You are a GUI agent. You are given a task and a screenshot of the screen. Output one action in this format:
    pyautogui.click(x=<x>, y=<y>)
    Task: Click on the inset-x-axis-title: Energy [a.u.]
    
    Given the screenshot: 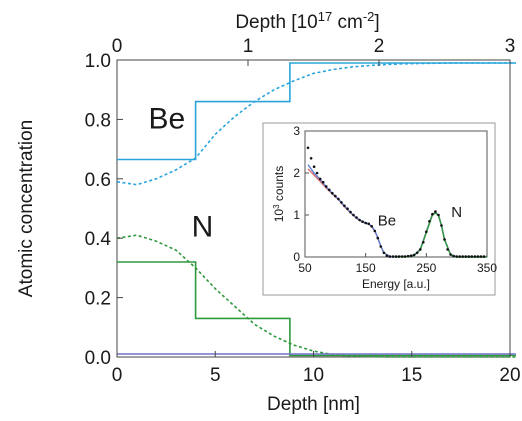 What is the action you would take?
    pyautogui.click(x=396, y=284)
    